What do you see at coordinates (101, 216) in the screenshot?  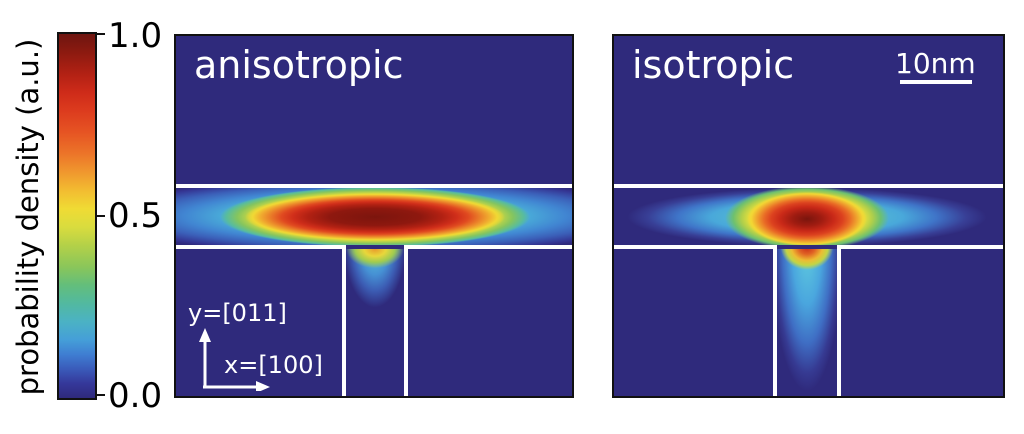 I see `colorbar-tickmark-mid` at bounding box center [101, 216].